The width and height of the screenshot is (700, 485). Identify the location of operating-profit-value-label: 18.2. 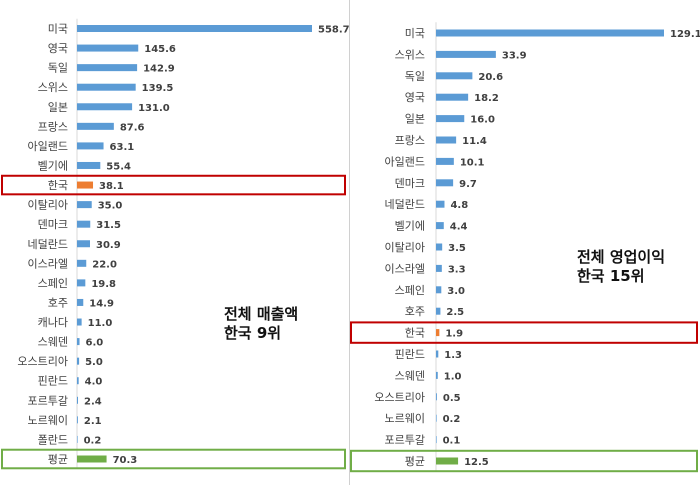
(486, 98).